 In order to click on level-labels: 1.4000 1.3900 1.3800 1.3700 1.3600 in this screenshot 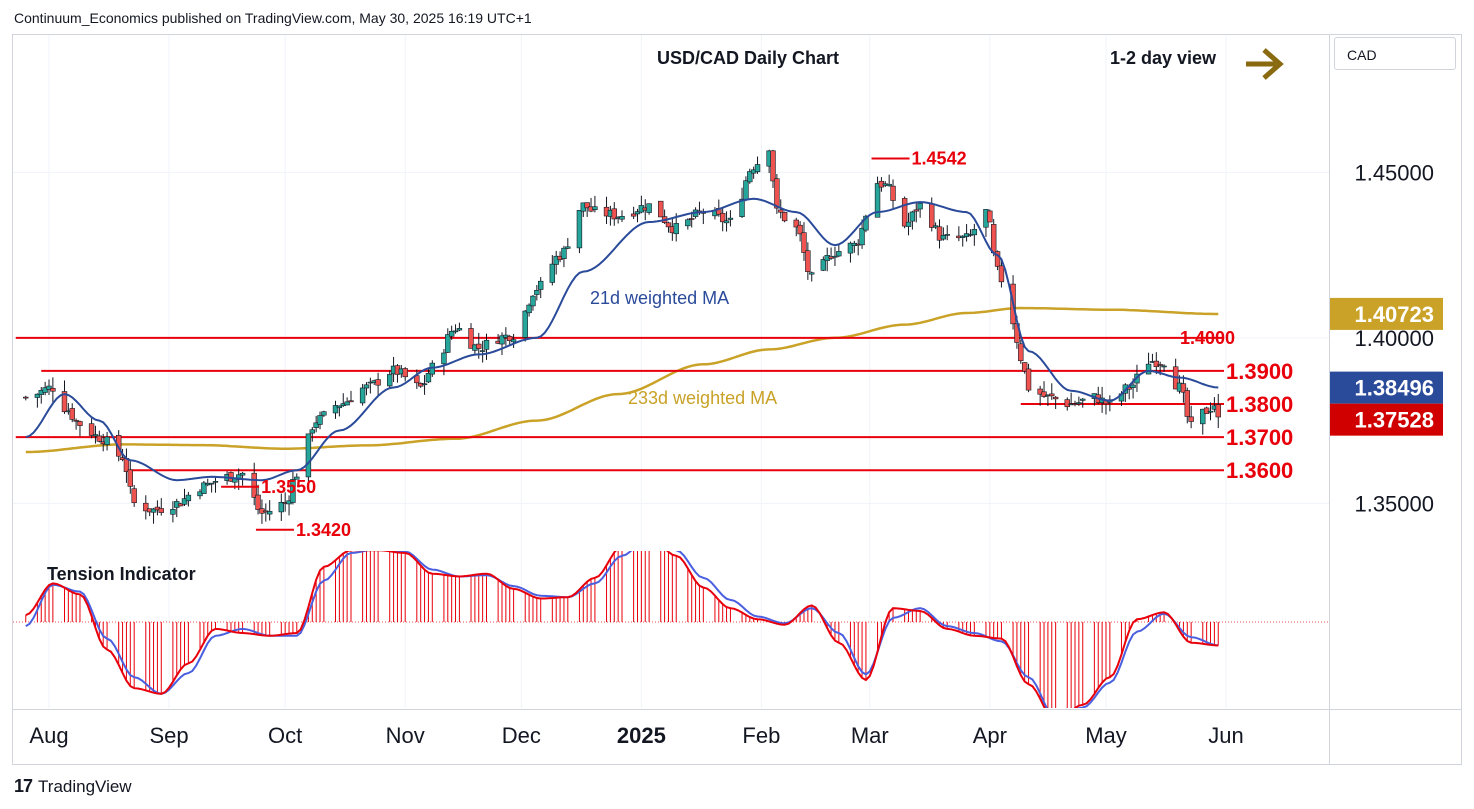, I will do `click(1236, 405)`.